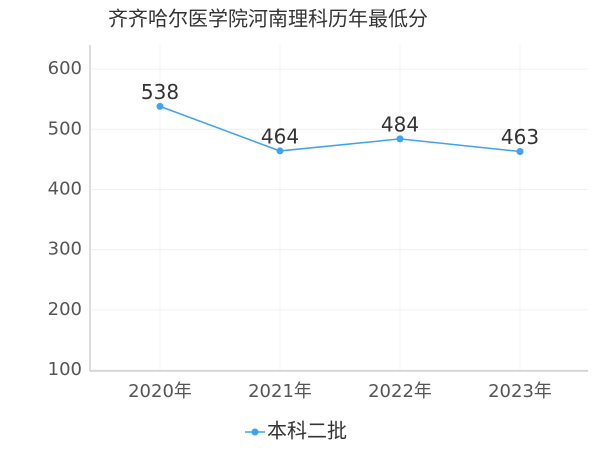  Describe the element at coordinates (65, 68) in the screenshot. I see `y-tick-label: 600` at that location.